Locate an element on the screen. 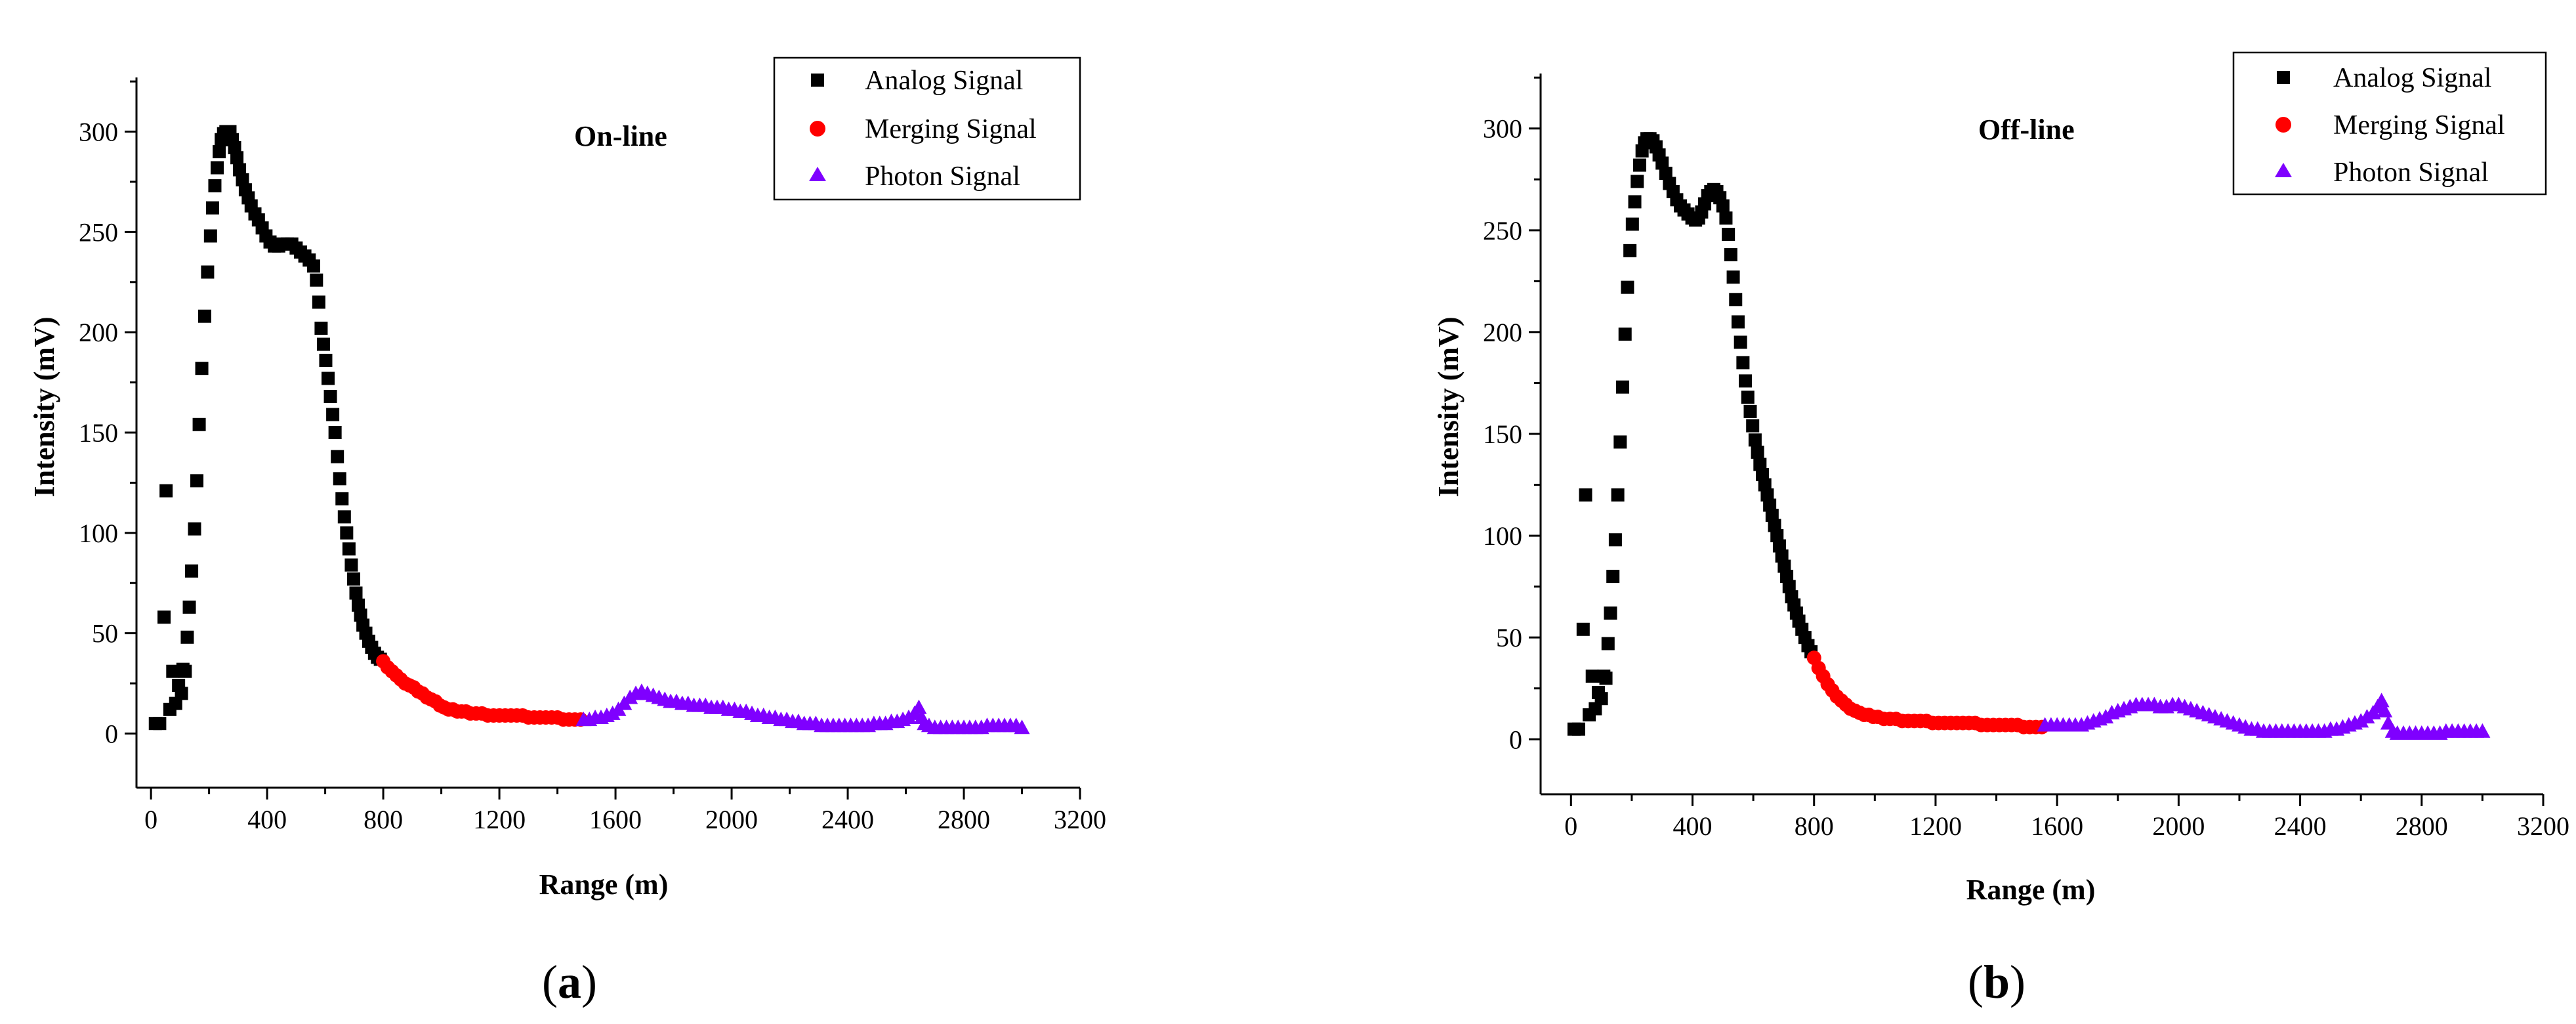  legend-marker-analog-b is located at coordinates (2283, 77).